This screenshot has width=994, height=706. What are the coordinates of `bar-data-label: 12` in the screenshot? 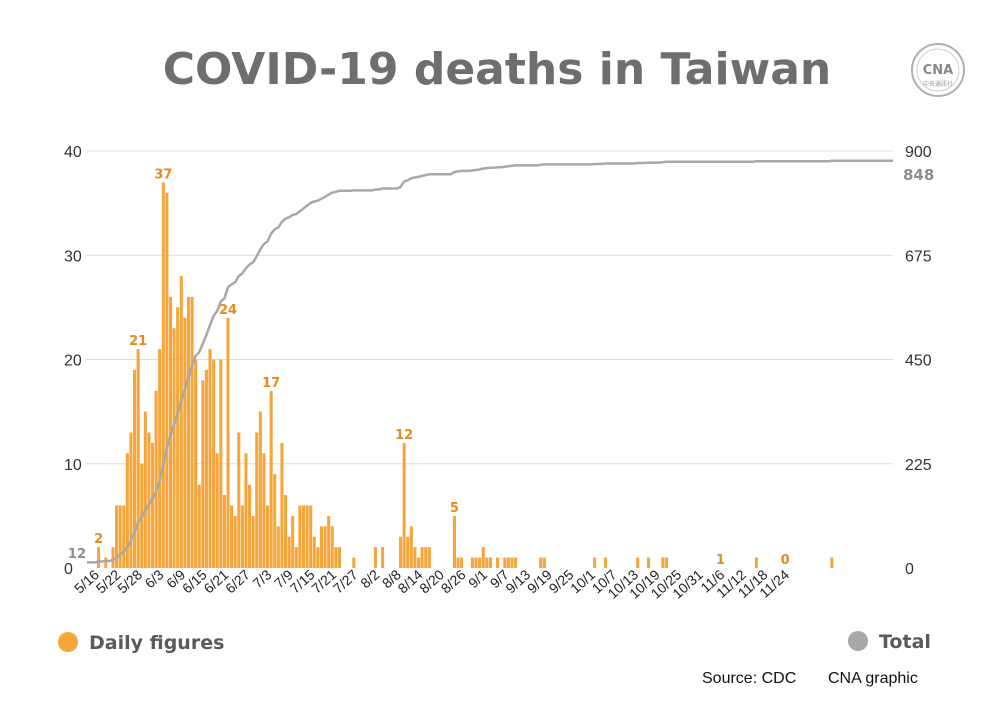 It's located at (404, 435).